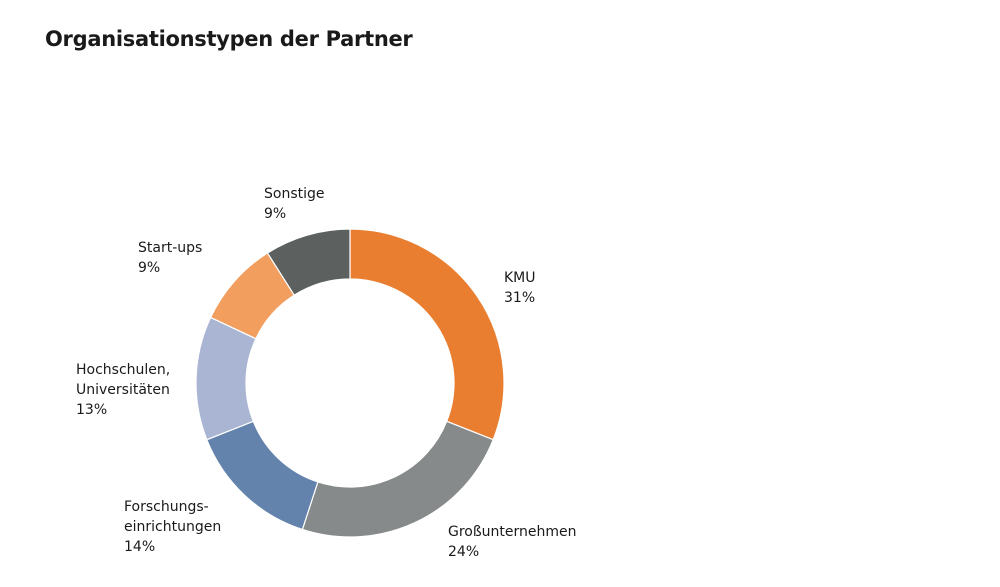  What do you see at coordinates (520, 288) in the screenshot?
I see `slice-label-0: KMU 31%` at bounding box center [520, 288].